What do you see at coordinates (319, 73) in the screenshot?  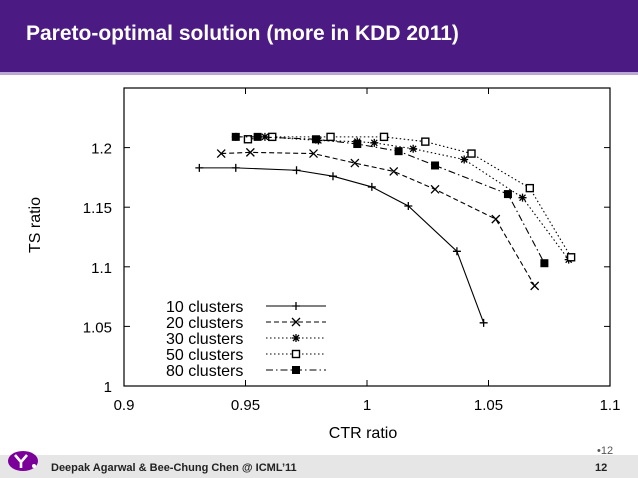 I see `title-divider` at bounding box center [319, 73].